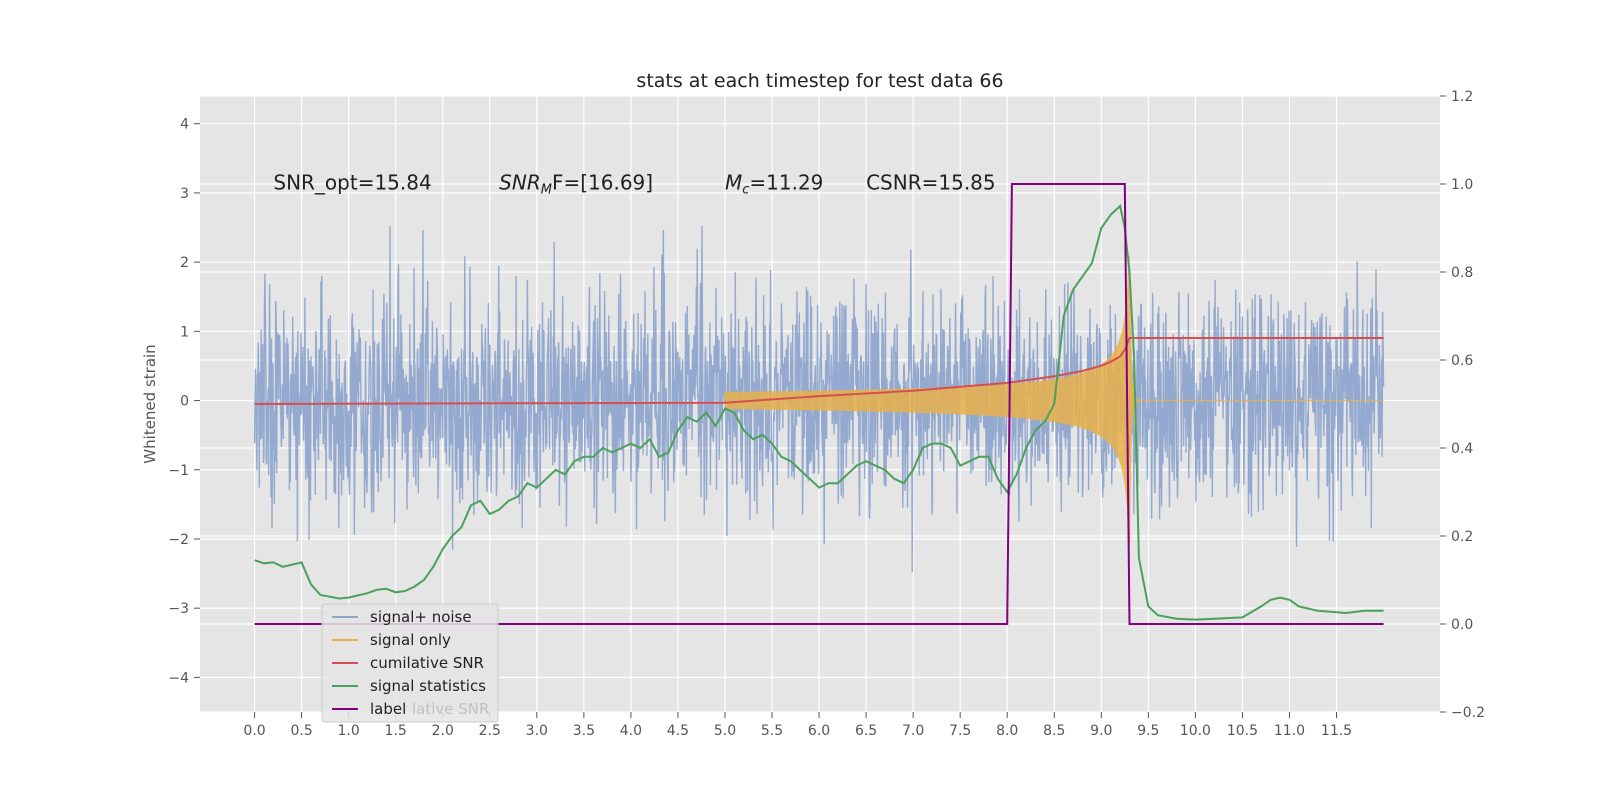 This screenshot has width=1600, height=800. I want to click on y2-tick-label: 0.0, so click(1462, 625).